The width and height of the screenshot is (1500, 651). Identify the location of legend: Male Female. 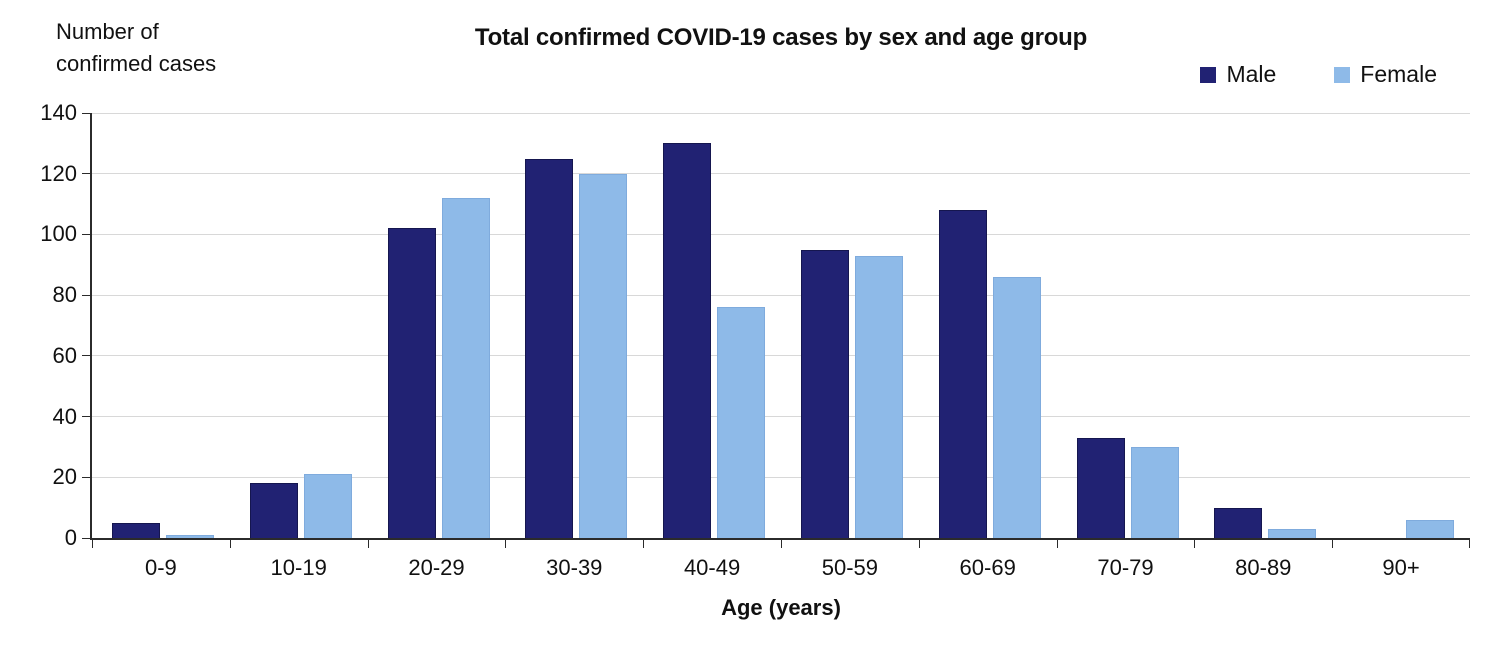
(1318, 74).